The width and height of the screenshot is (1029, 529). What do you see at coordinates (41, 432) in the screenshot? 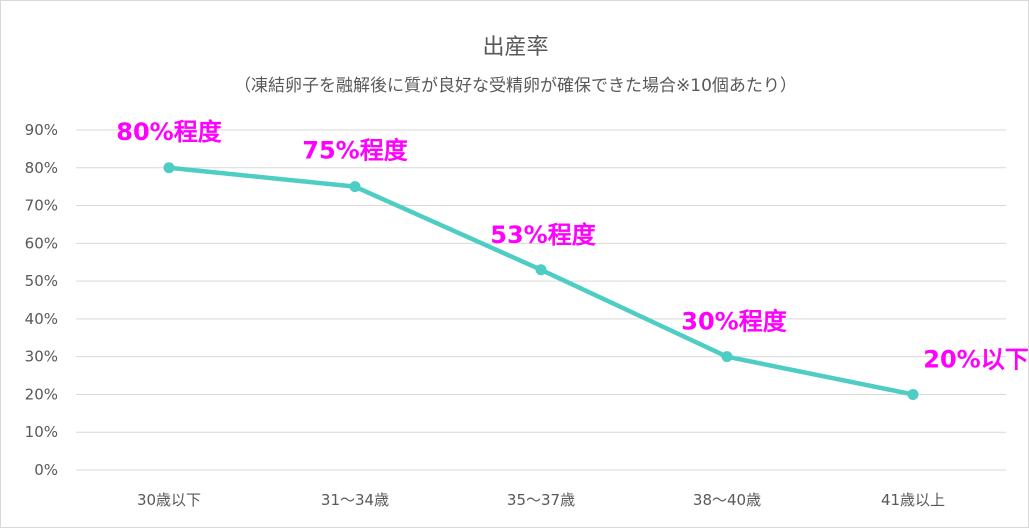
I see `y-tick-label: 10%` at bounding box center [41, 432].